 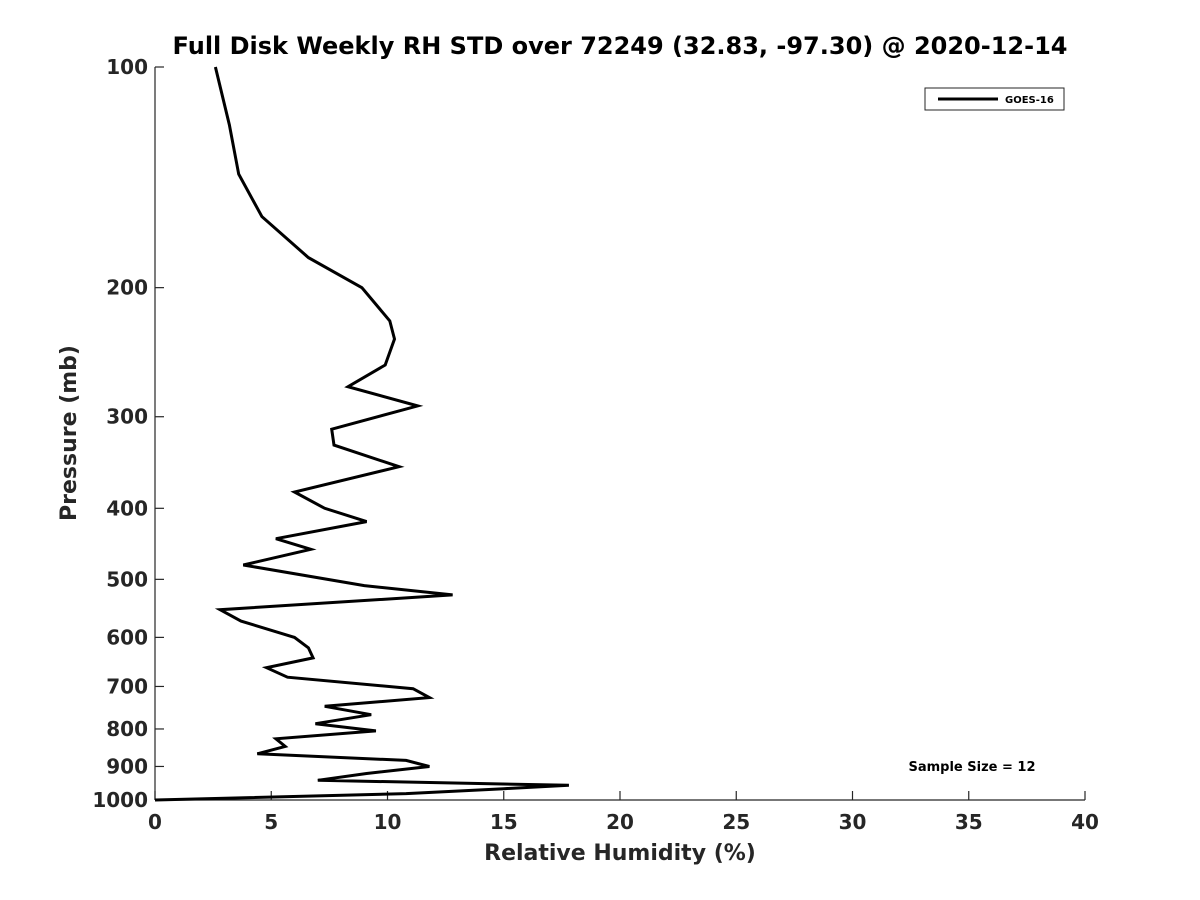 What do you see at coordinates (127, 637) in the screenshot?
I see `y-tick-label: 600` at bounding box center [127, 637].